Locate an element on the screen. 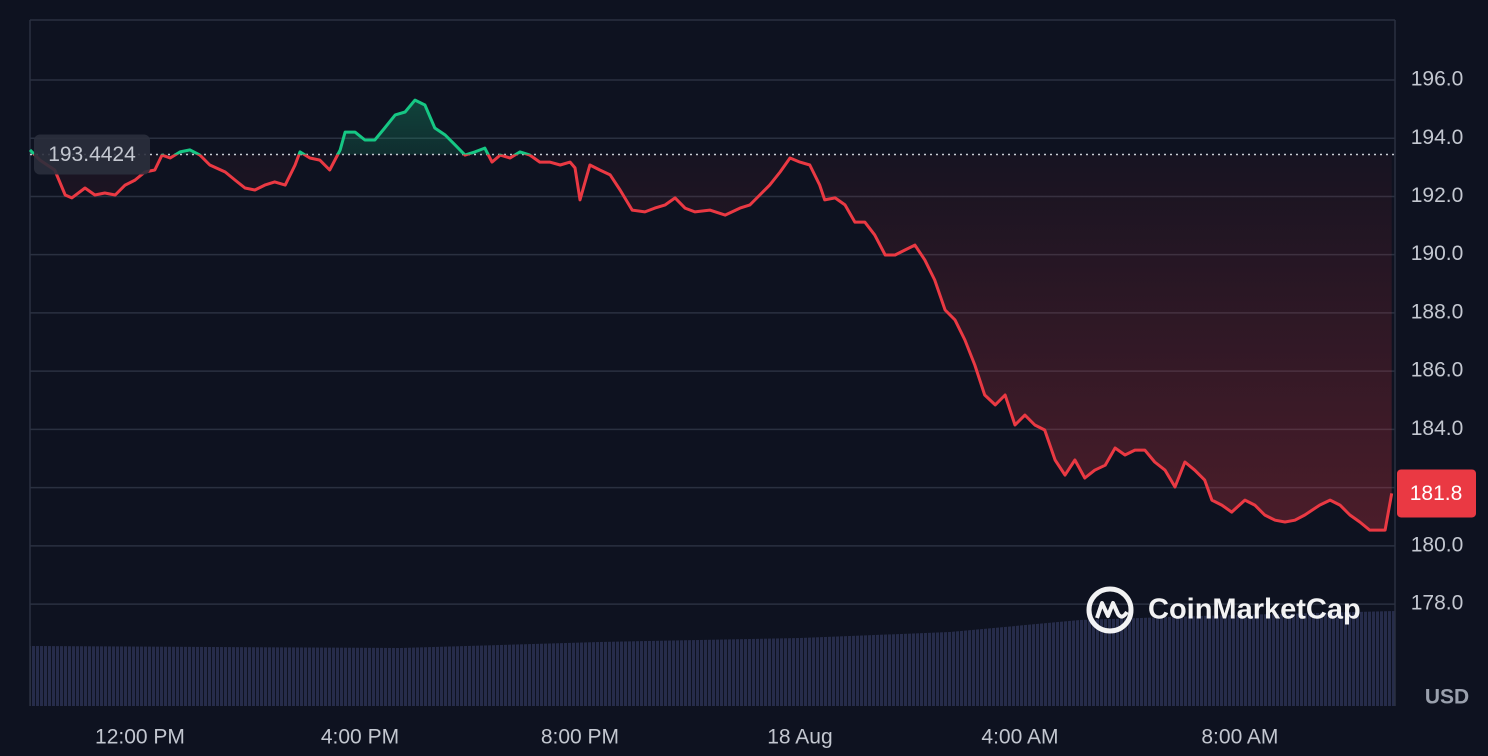 The image size is (1488, 756). x-tick-label: 4:00 PM is located at coordinates (360, 737).